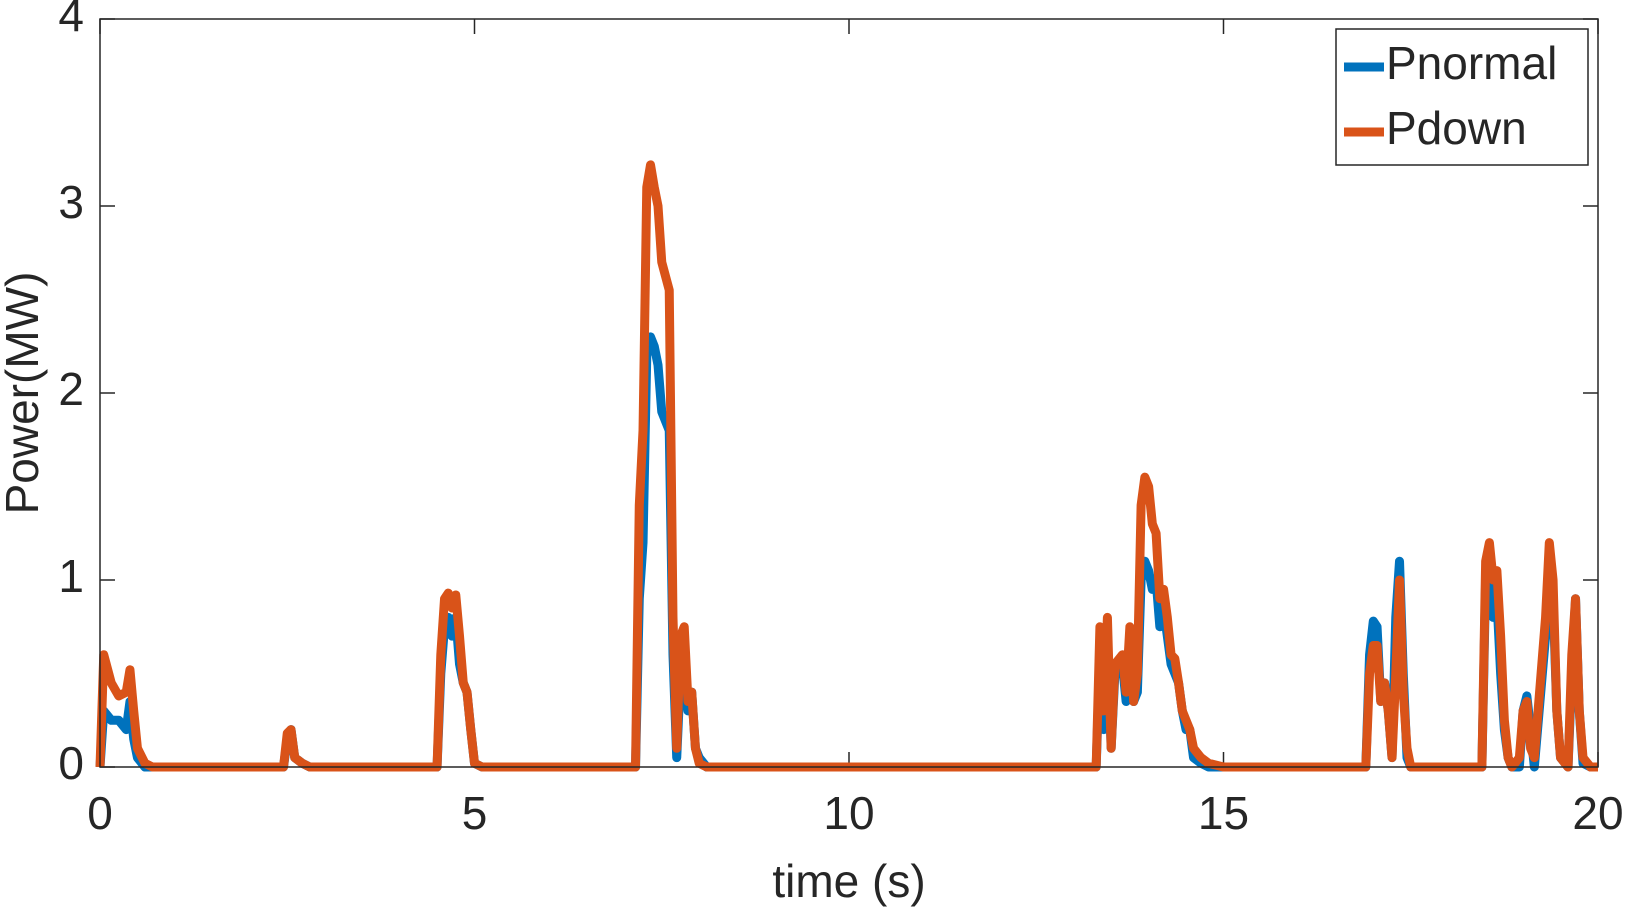 The height and width of the screenshot is (916, 1630). I want to click on legend: Pnormal Pdown, so click(1462, 97).